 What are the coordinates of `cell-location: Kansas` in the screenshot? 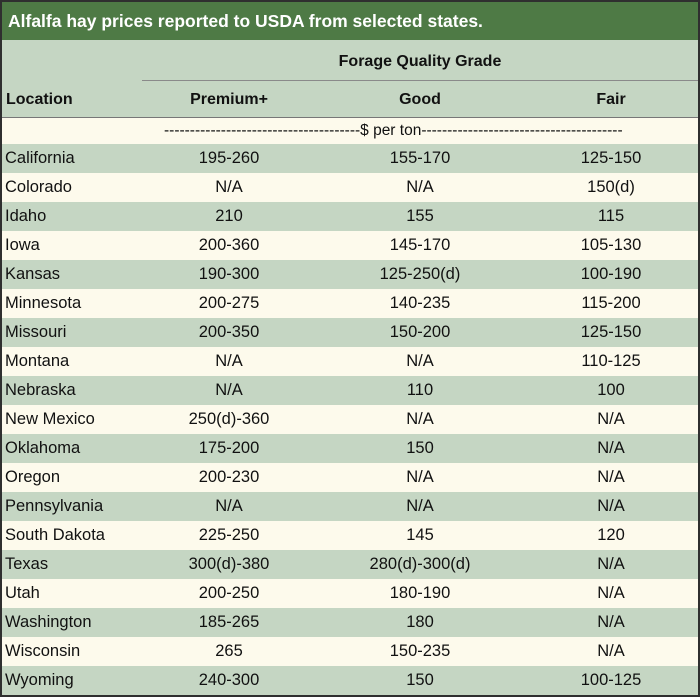 It's located at (33, 274).